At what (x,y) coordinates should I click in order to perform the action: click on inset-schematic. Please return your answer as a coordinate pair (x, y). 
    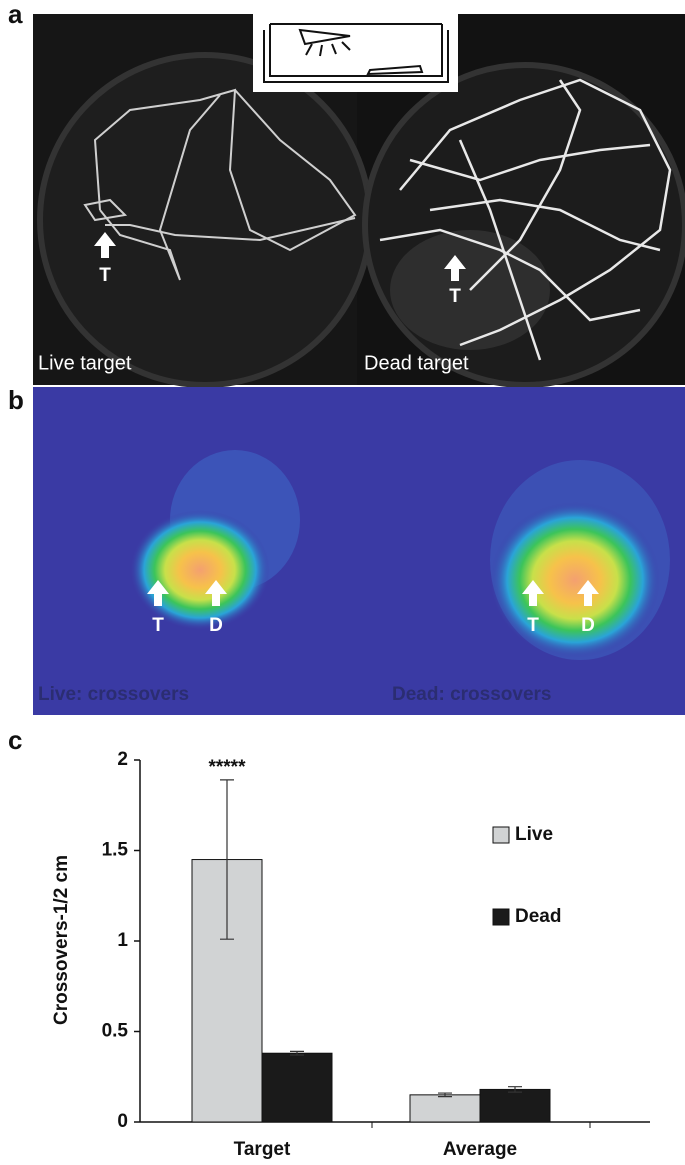
    Looking at the image, I should click on (356, 53).